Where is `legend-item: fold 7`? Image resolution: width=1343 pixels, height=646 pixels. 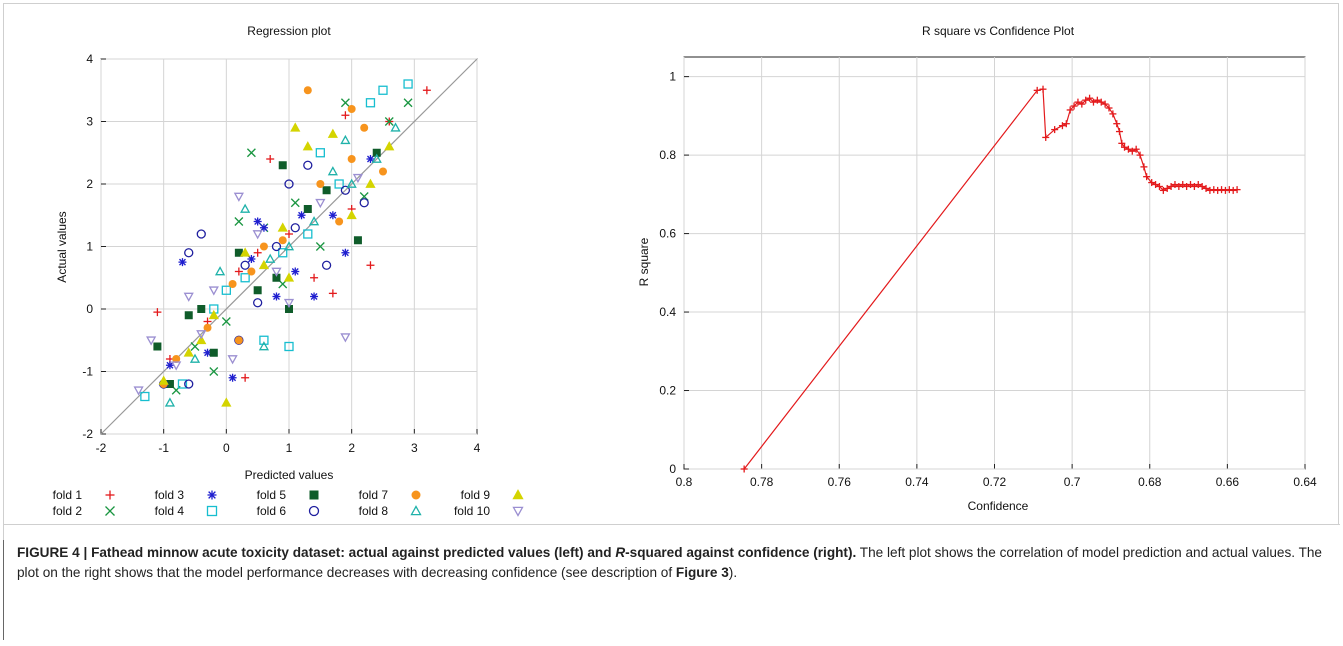 legend-item: fold 7 is located at coordinates (390, 495).